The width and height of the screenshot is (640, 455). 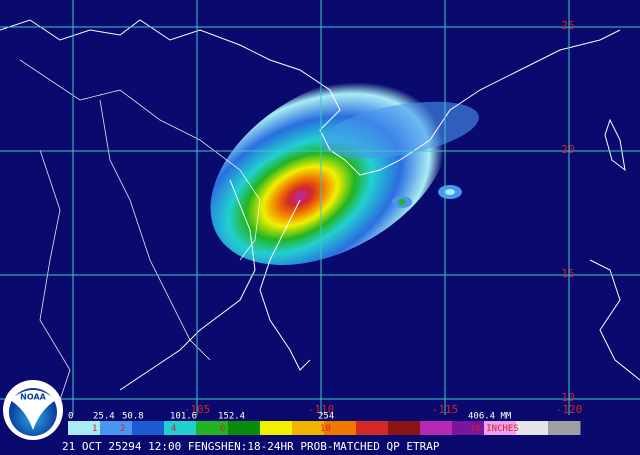 I want to click on logo-bird, so click(x=33, y=410).